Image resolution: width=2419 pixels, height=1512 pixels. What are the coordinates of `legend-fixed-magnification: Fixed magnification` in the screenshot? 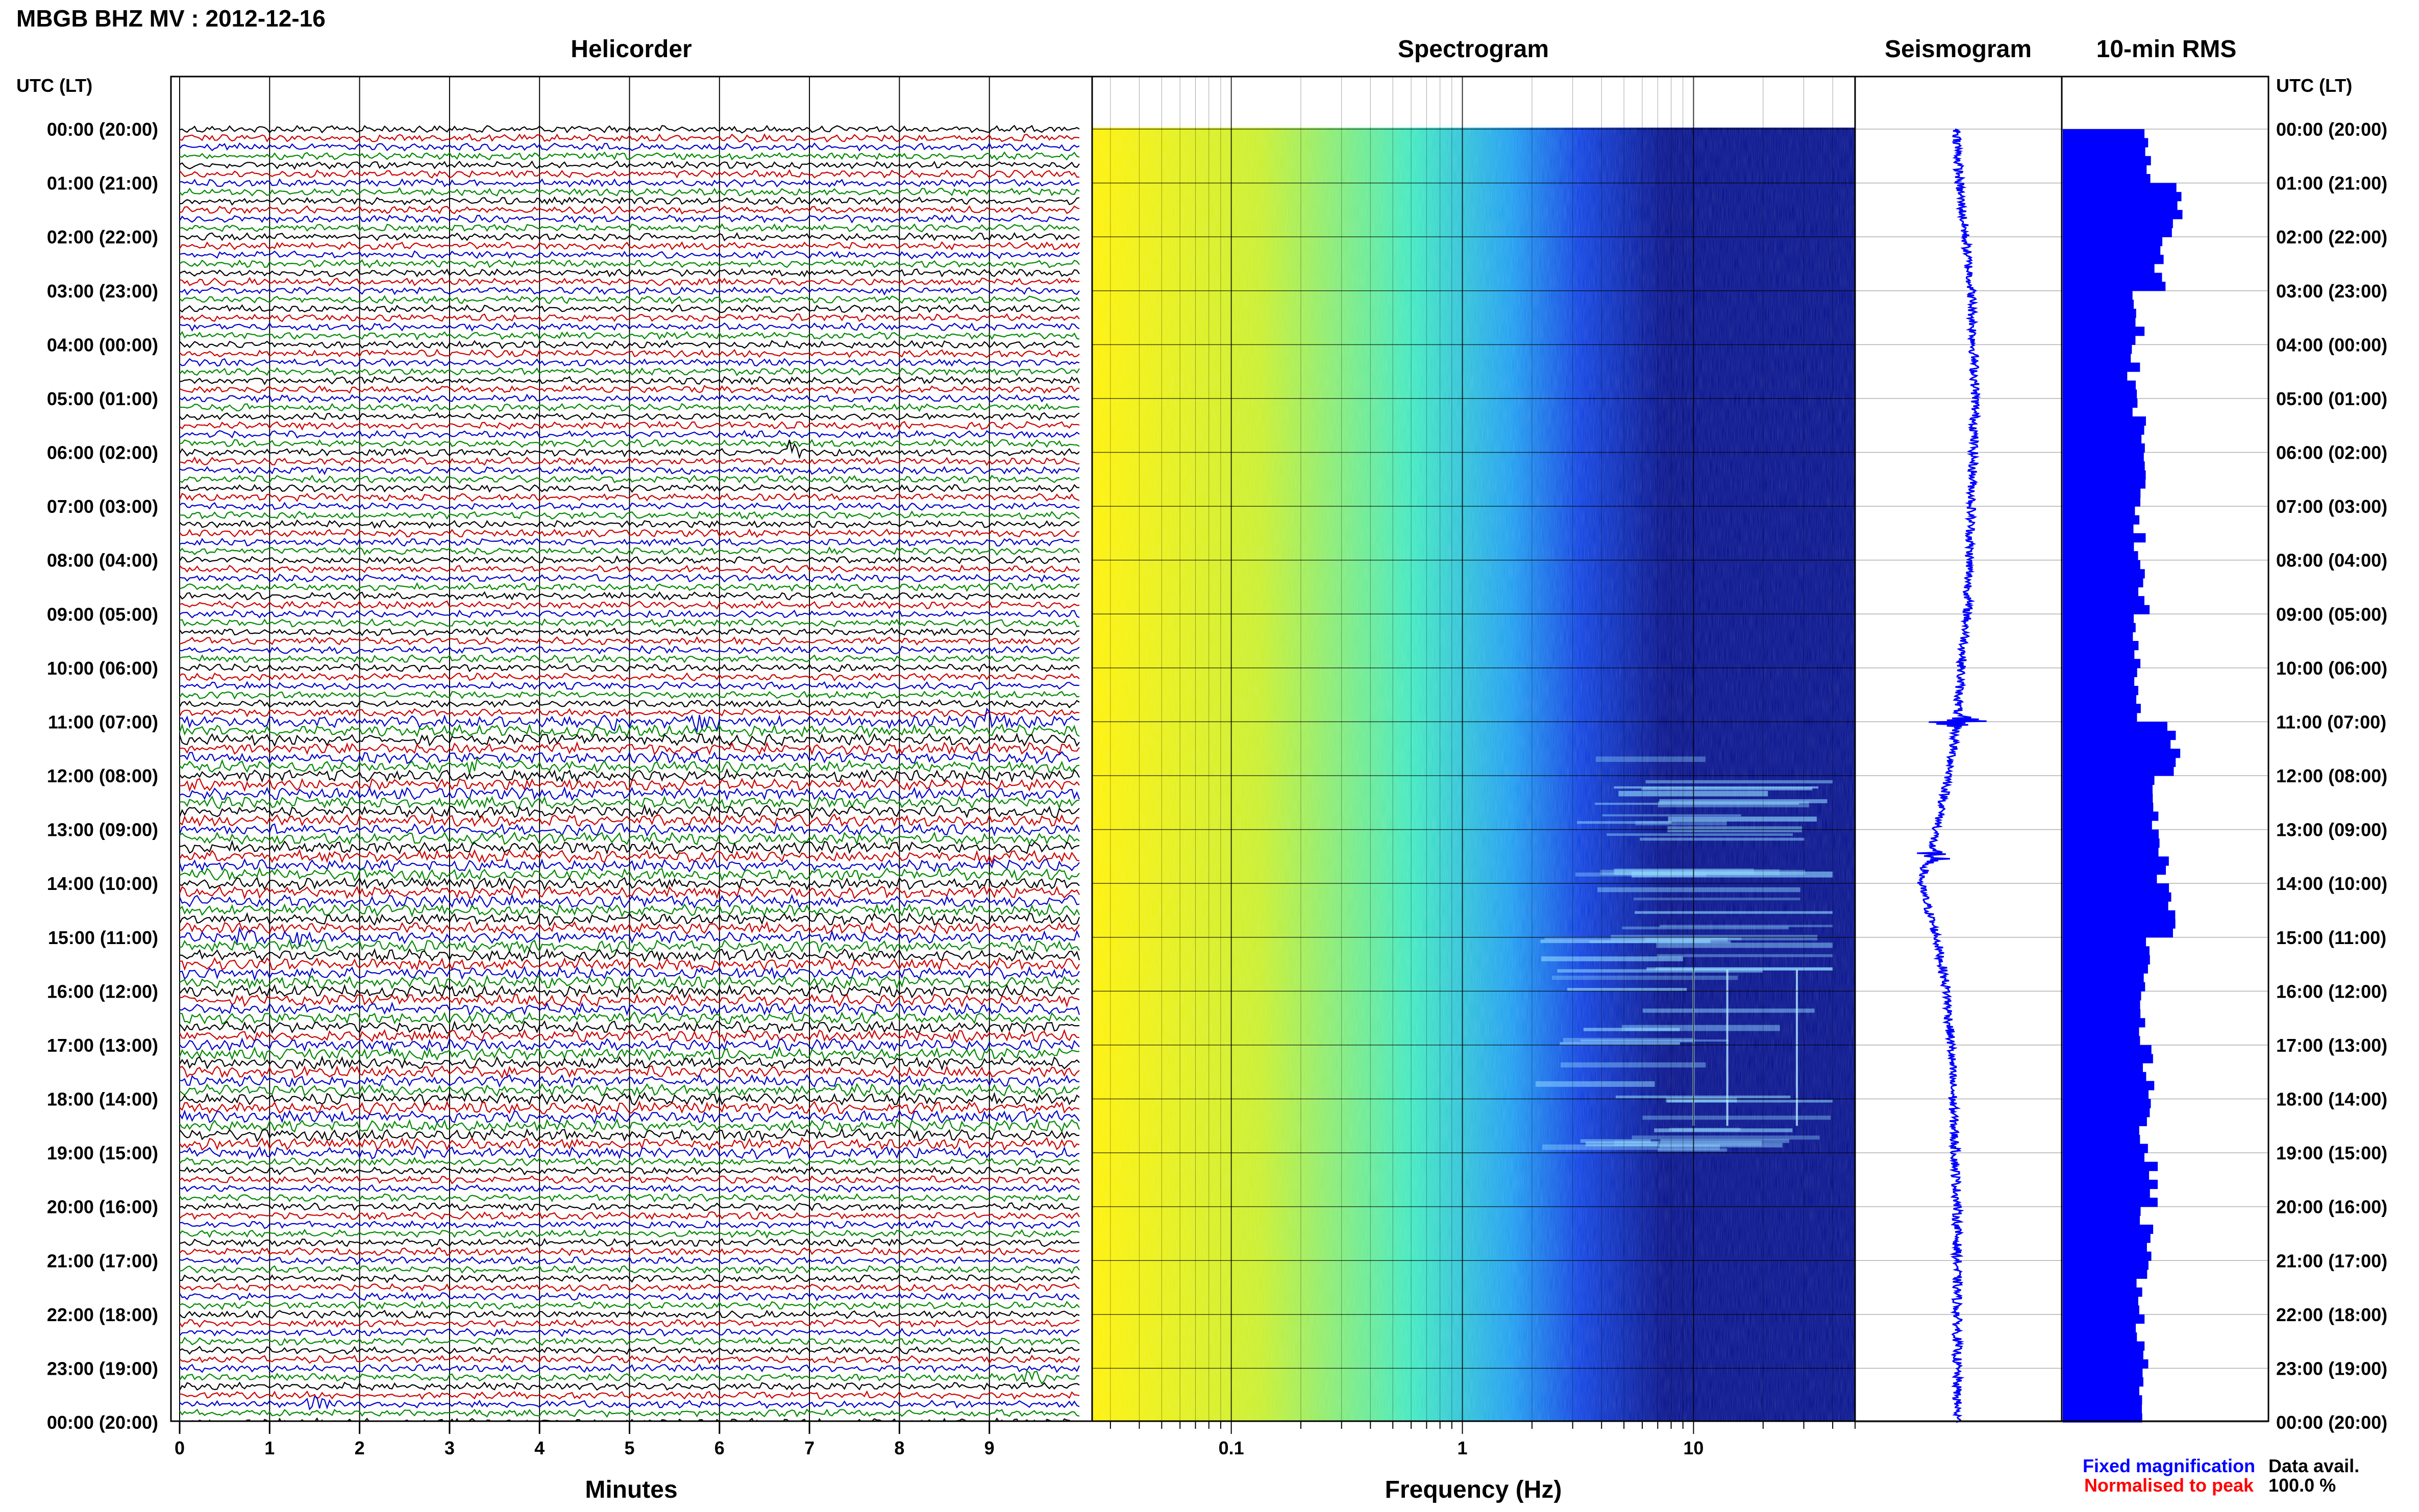 It's located at (2169, 1465).